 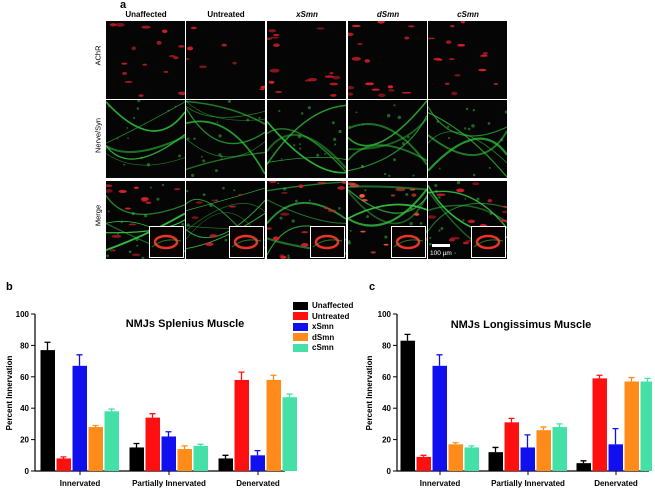 What do you see at coordinates (386, 377) in the screenshot?
I see `y-tick-label: 60` at bounding box center [386, 377].